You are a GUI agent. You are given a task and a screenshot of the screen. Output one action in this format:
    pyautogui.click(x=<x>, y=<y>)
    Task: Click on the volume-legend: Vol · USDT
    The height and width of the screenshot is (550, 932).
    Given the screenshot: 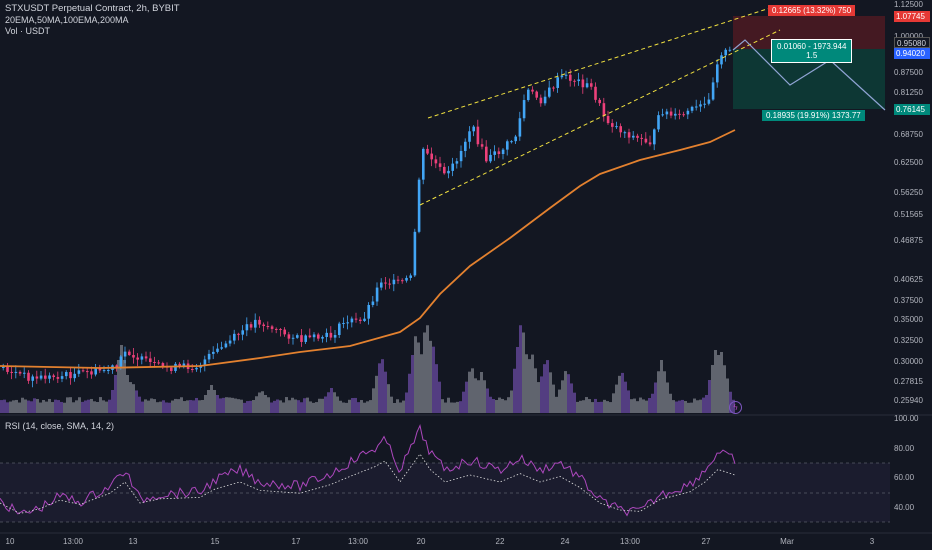 What is the action you would take?
    pyautogui.click(x=28, y=31)
    